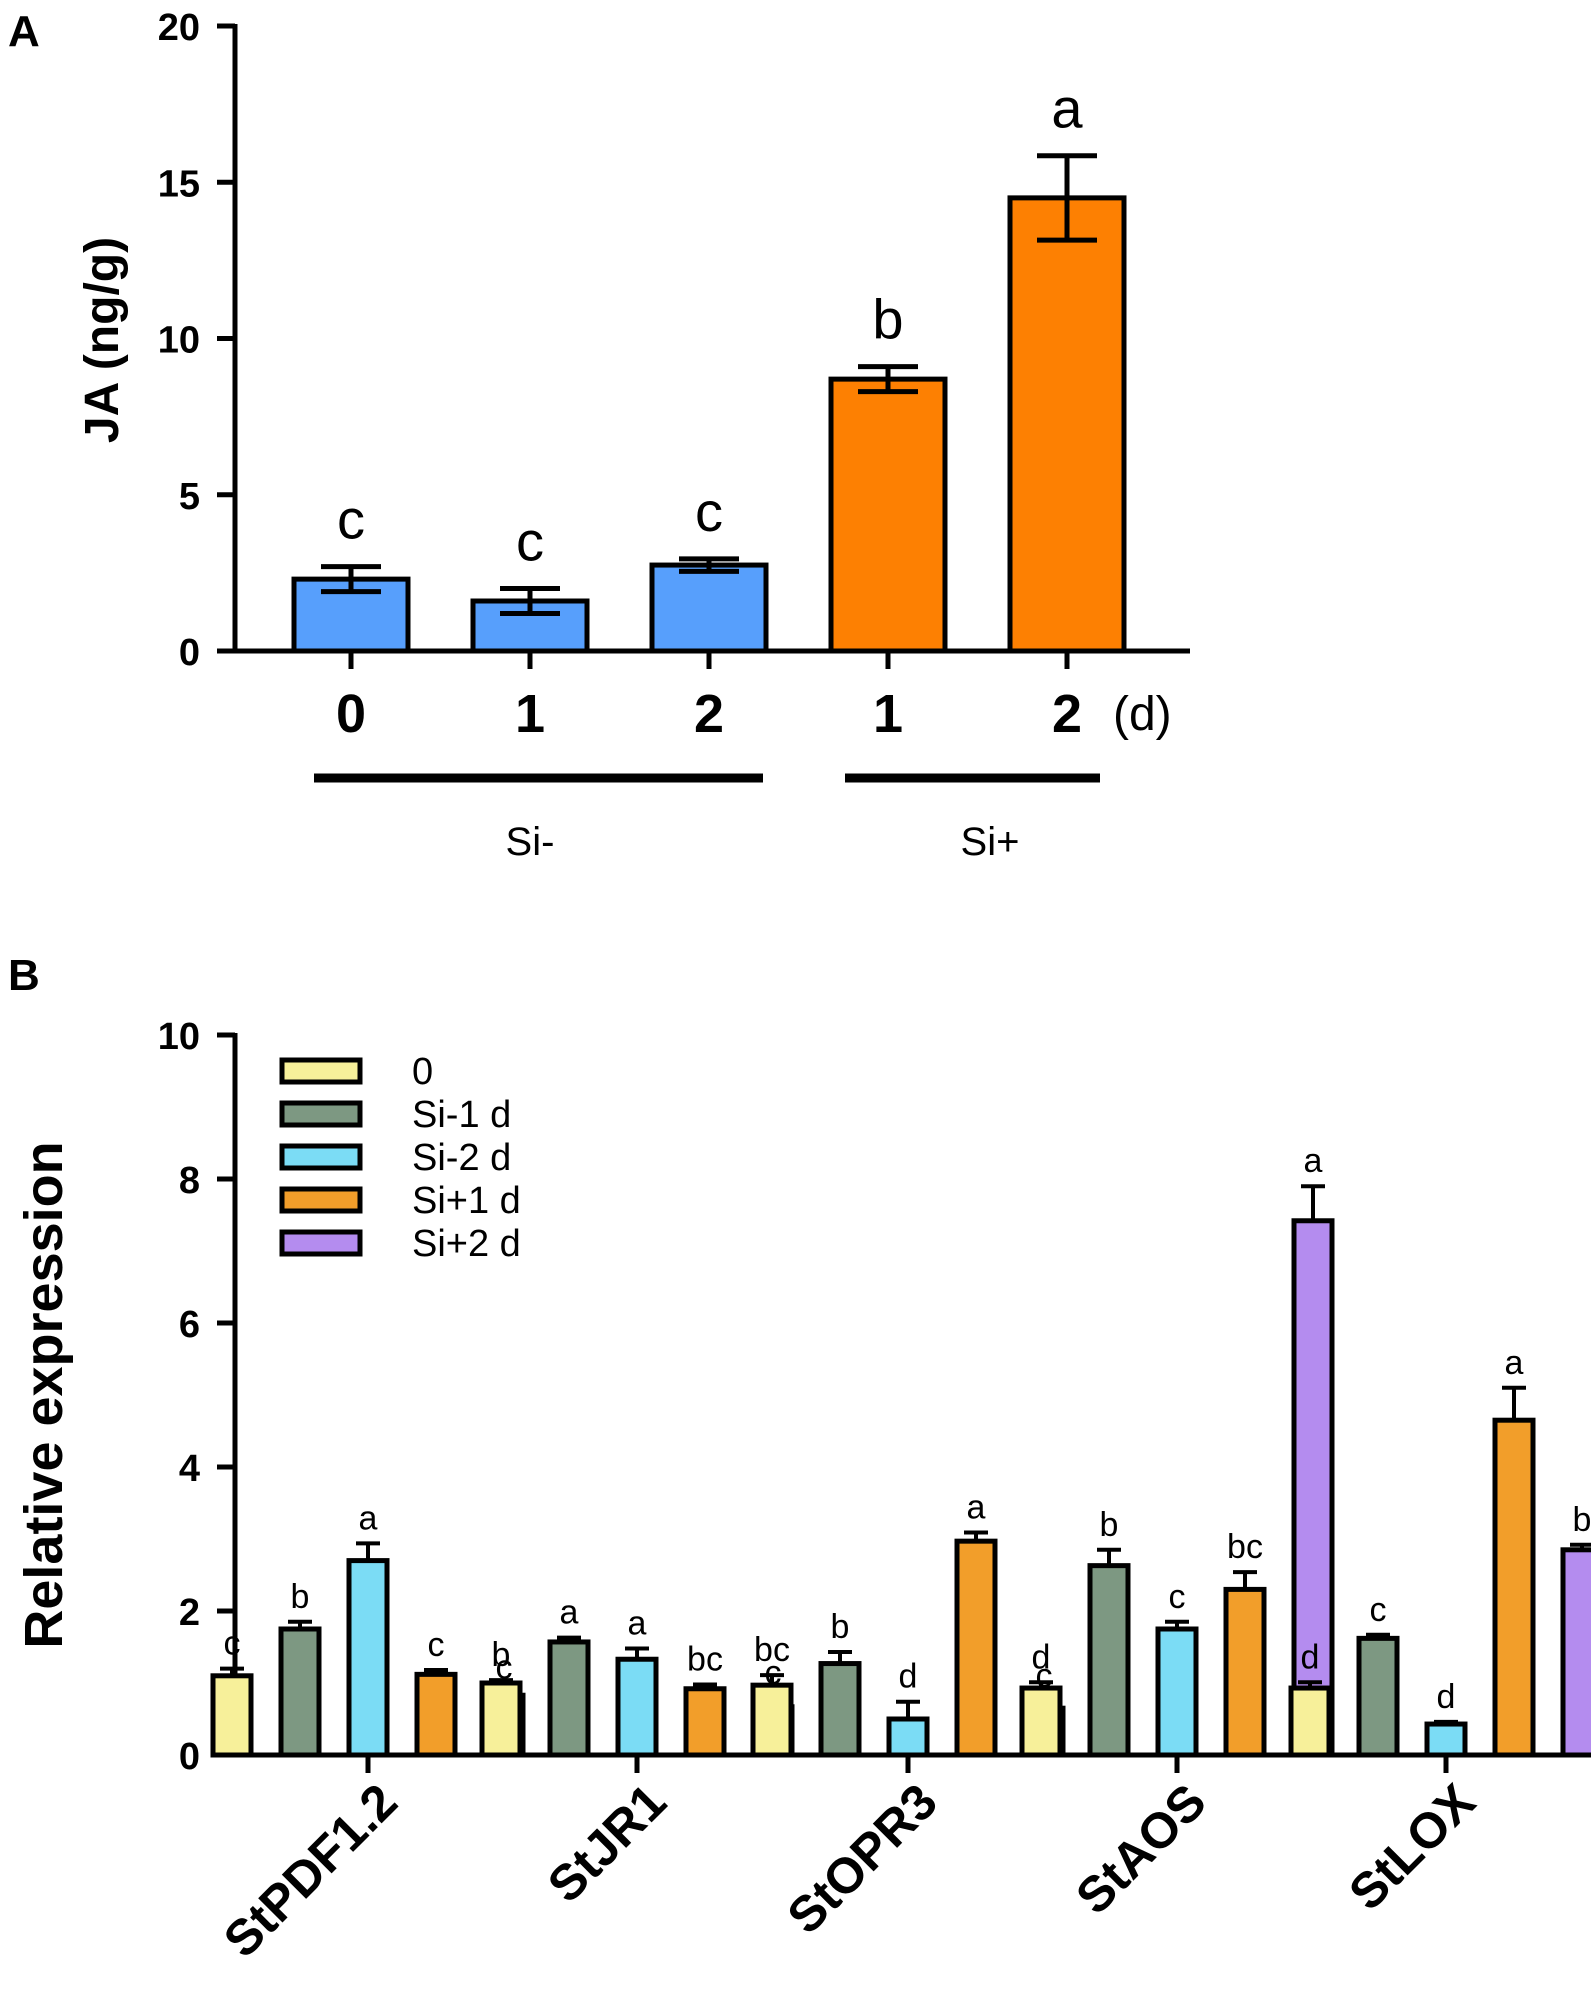  What do you see at coordinates (422, 1072) in the screenshot?
I see `legend-label: 0` at bounding box center [422, 1072].